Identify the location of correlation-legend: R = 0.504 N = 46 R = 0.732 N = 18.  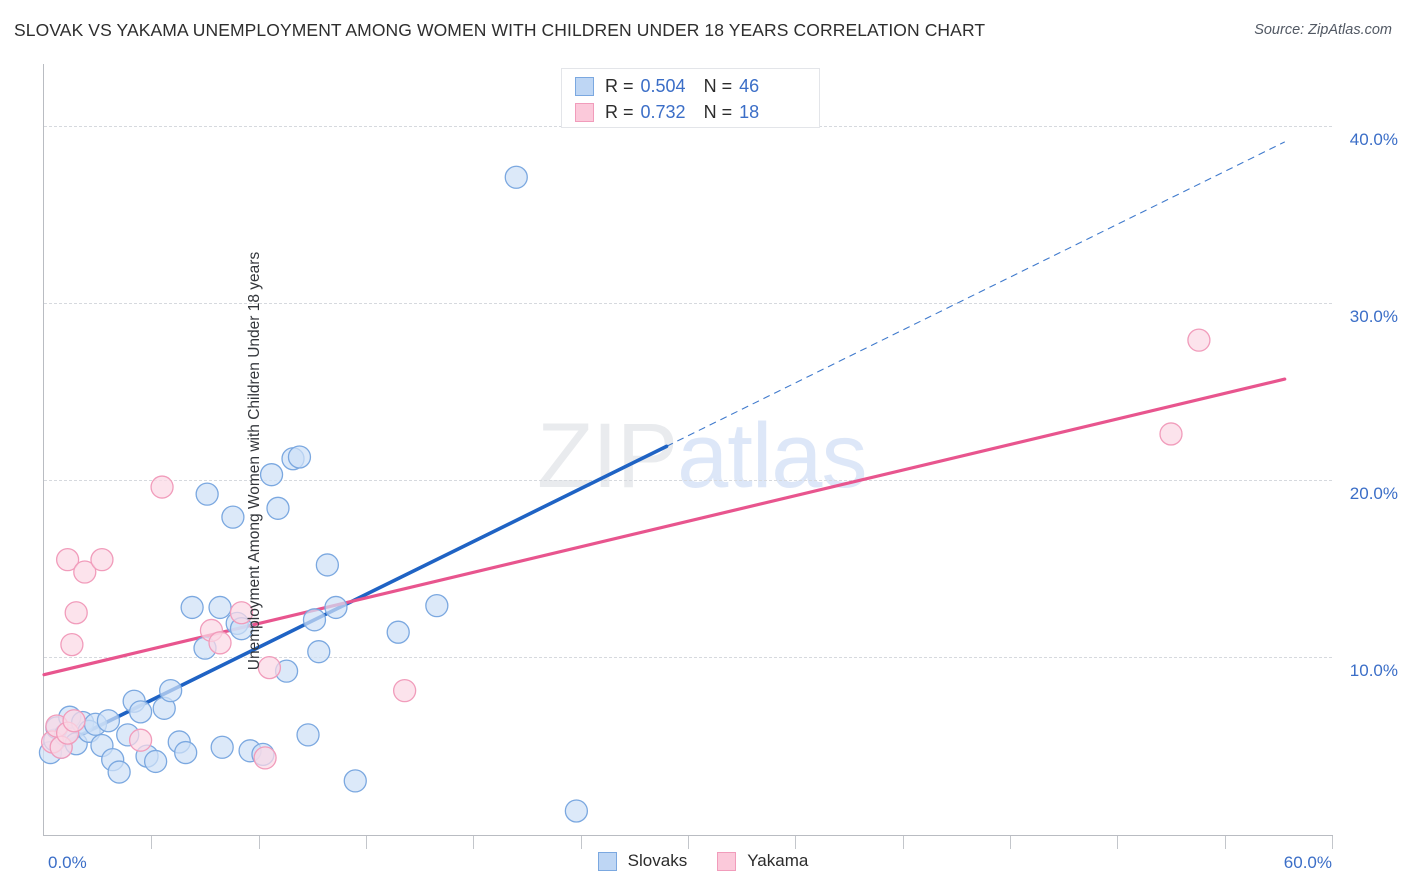
(690, 98).